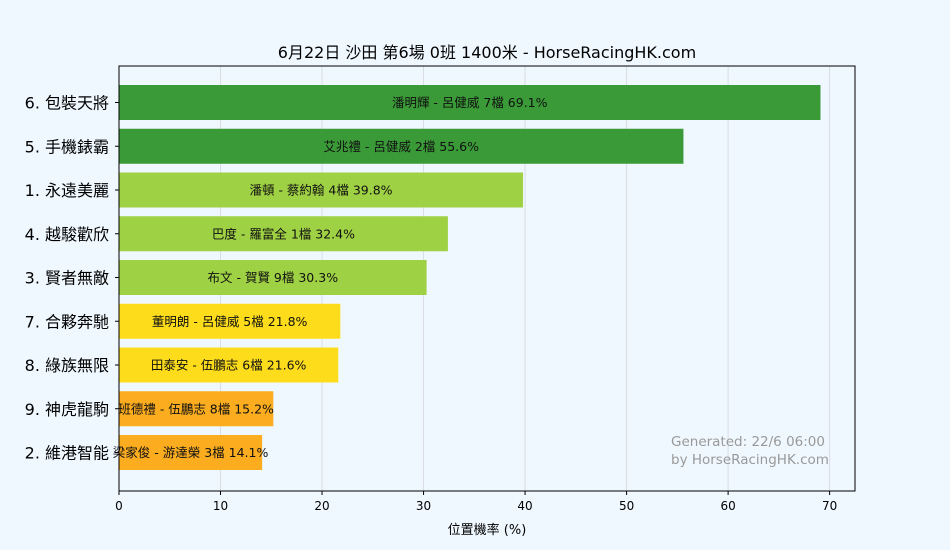 The width and height of the screenshot is (950, 550). What do you see at coordinates (119, 506) in the screenshot?
I see `x-tick-label: 0` at bounding box center [119, 506].